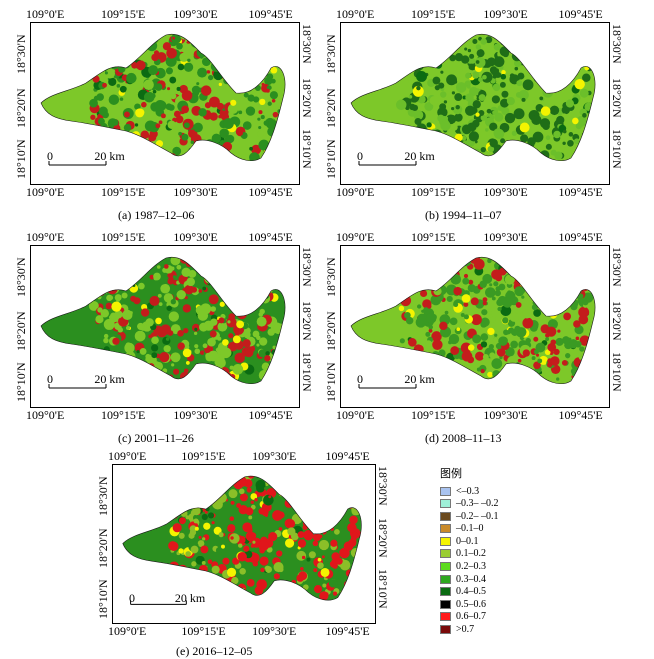 This screenshot has height=659, width=654. I want to click on legend-item: –0.3– –0.2, so click(505, 504).